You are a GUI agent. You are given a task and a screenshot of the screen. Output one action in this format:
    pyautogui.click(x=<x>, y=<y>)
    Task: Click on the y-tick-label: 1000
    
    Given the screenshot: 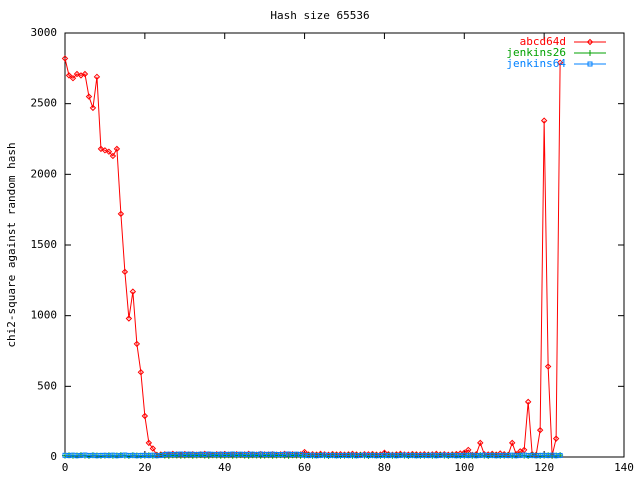 What is the action you would take?
    pyautogui.click(x=44, y=315)
    